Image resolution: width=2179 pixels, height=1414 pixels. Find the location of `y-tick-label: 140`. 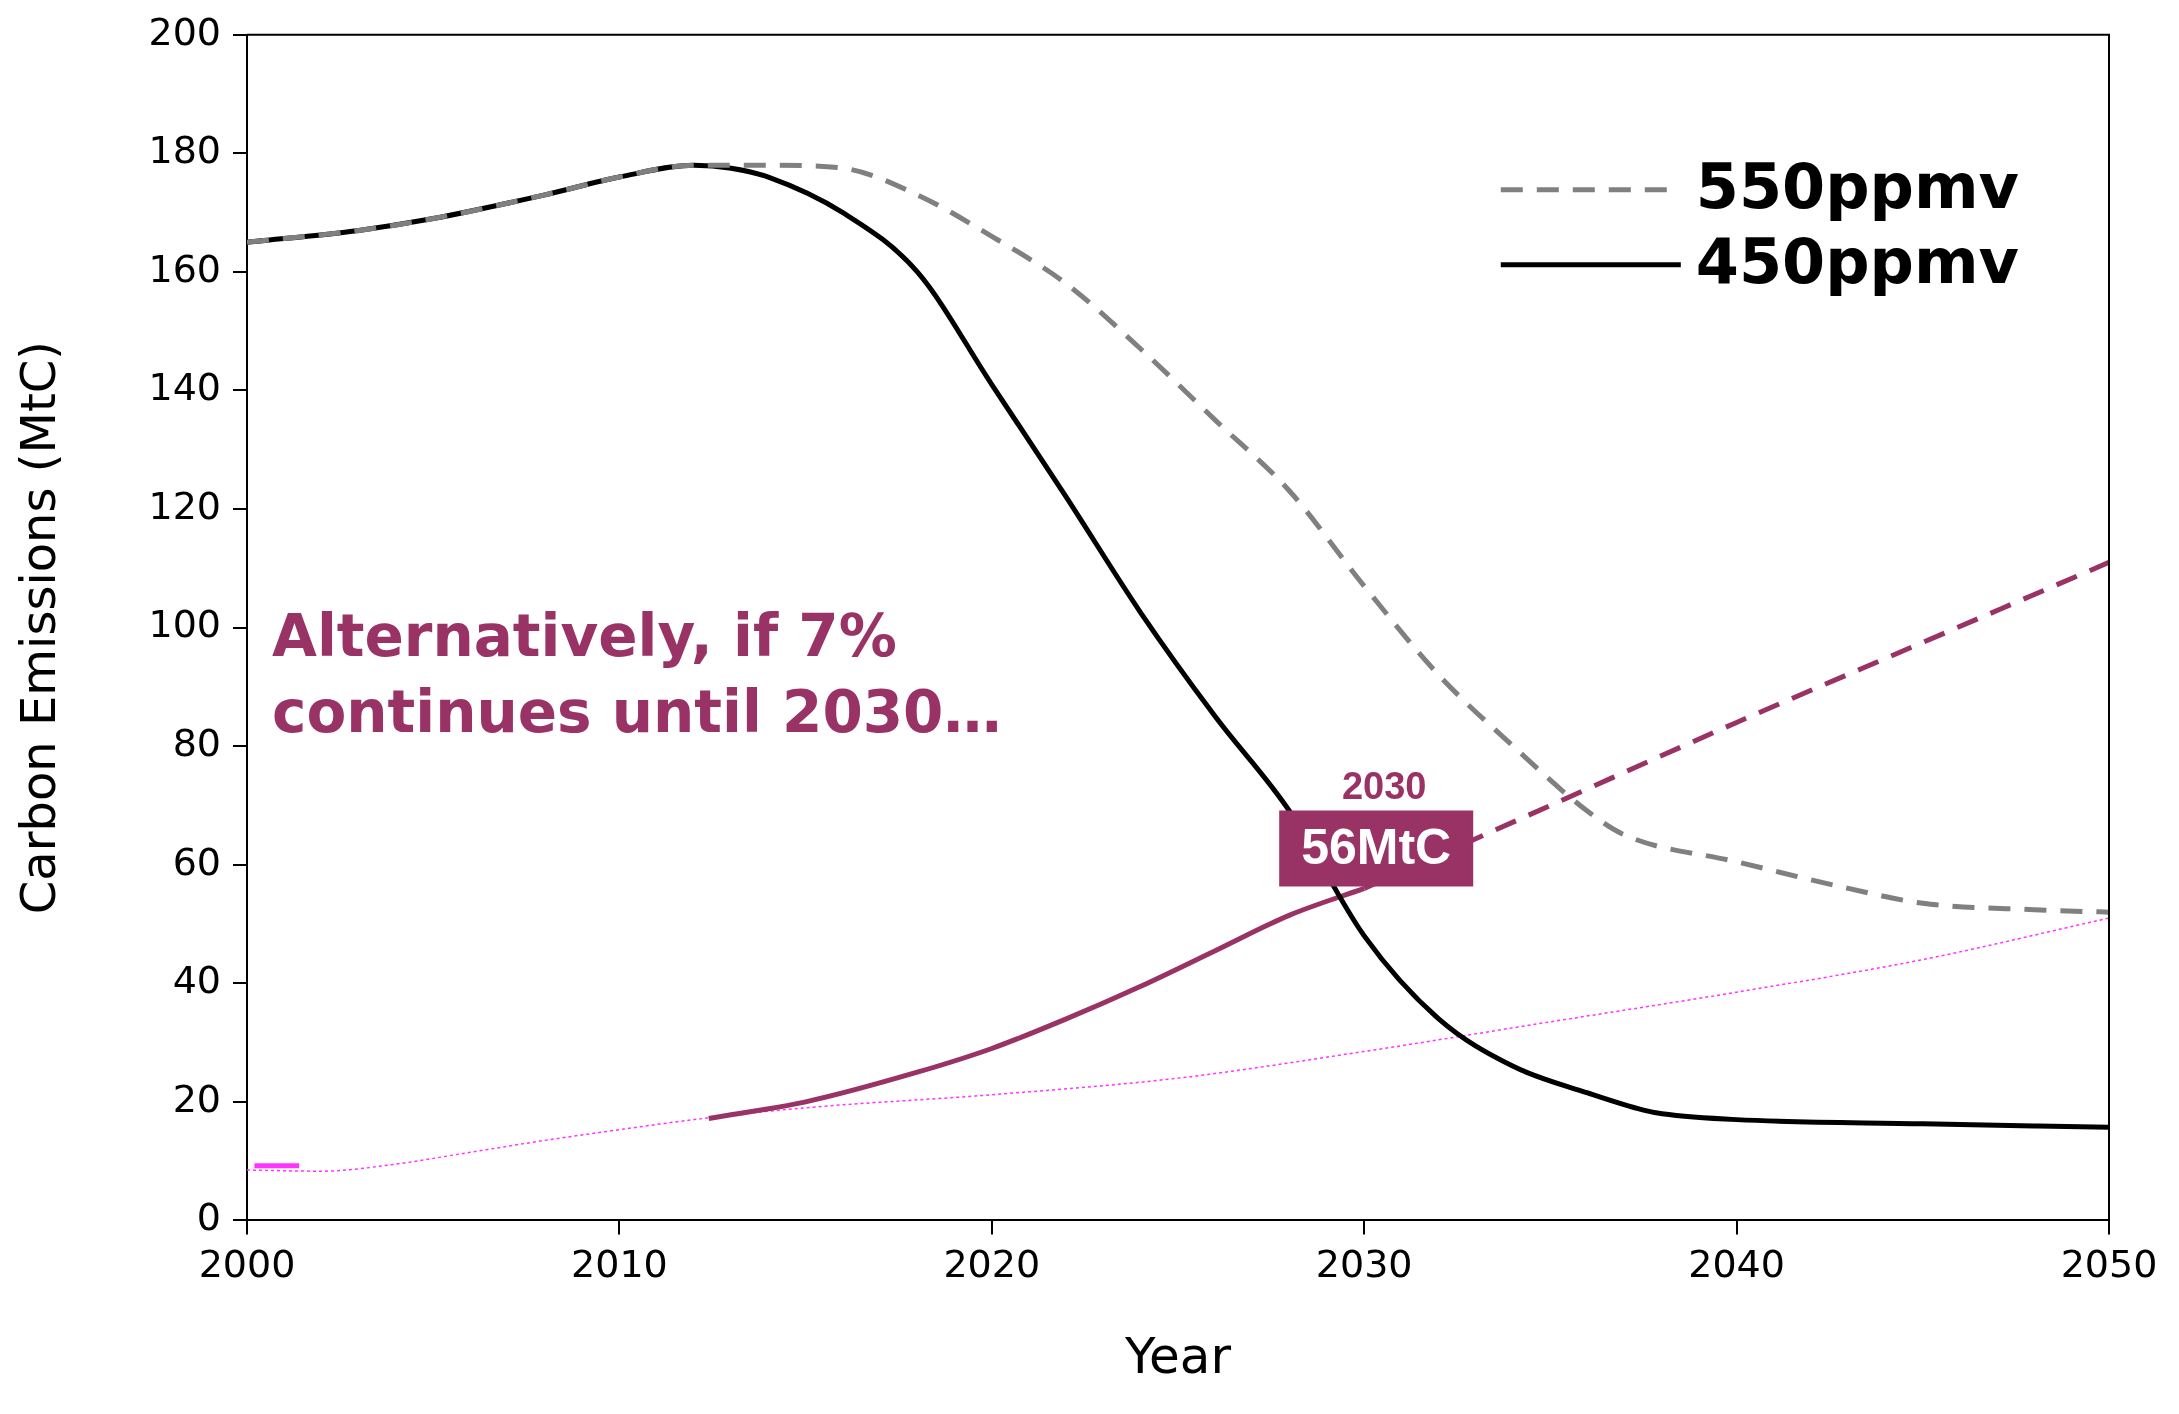

y-tick-label: 140 is located at coordinates (184, 387).